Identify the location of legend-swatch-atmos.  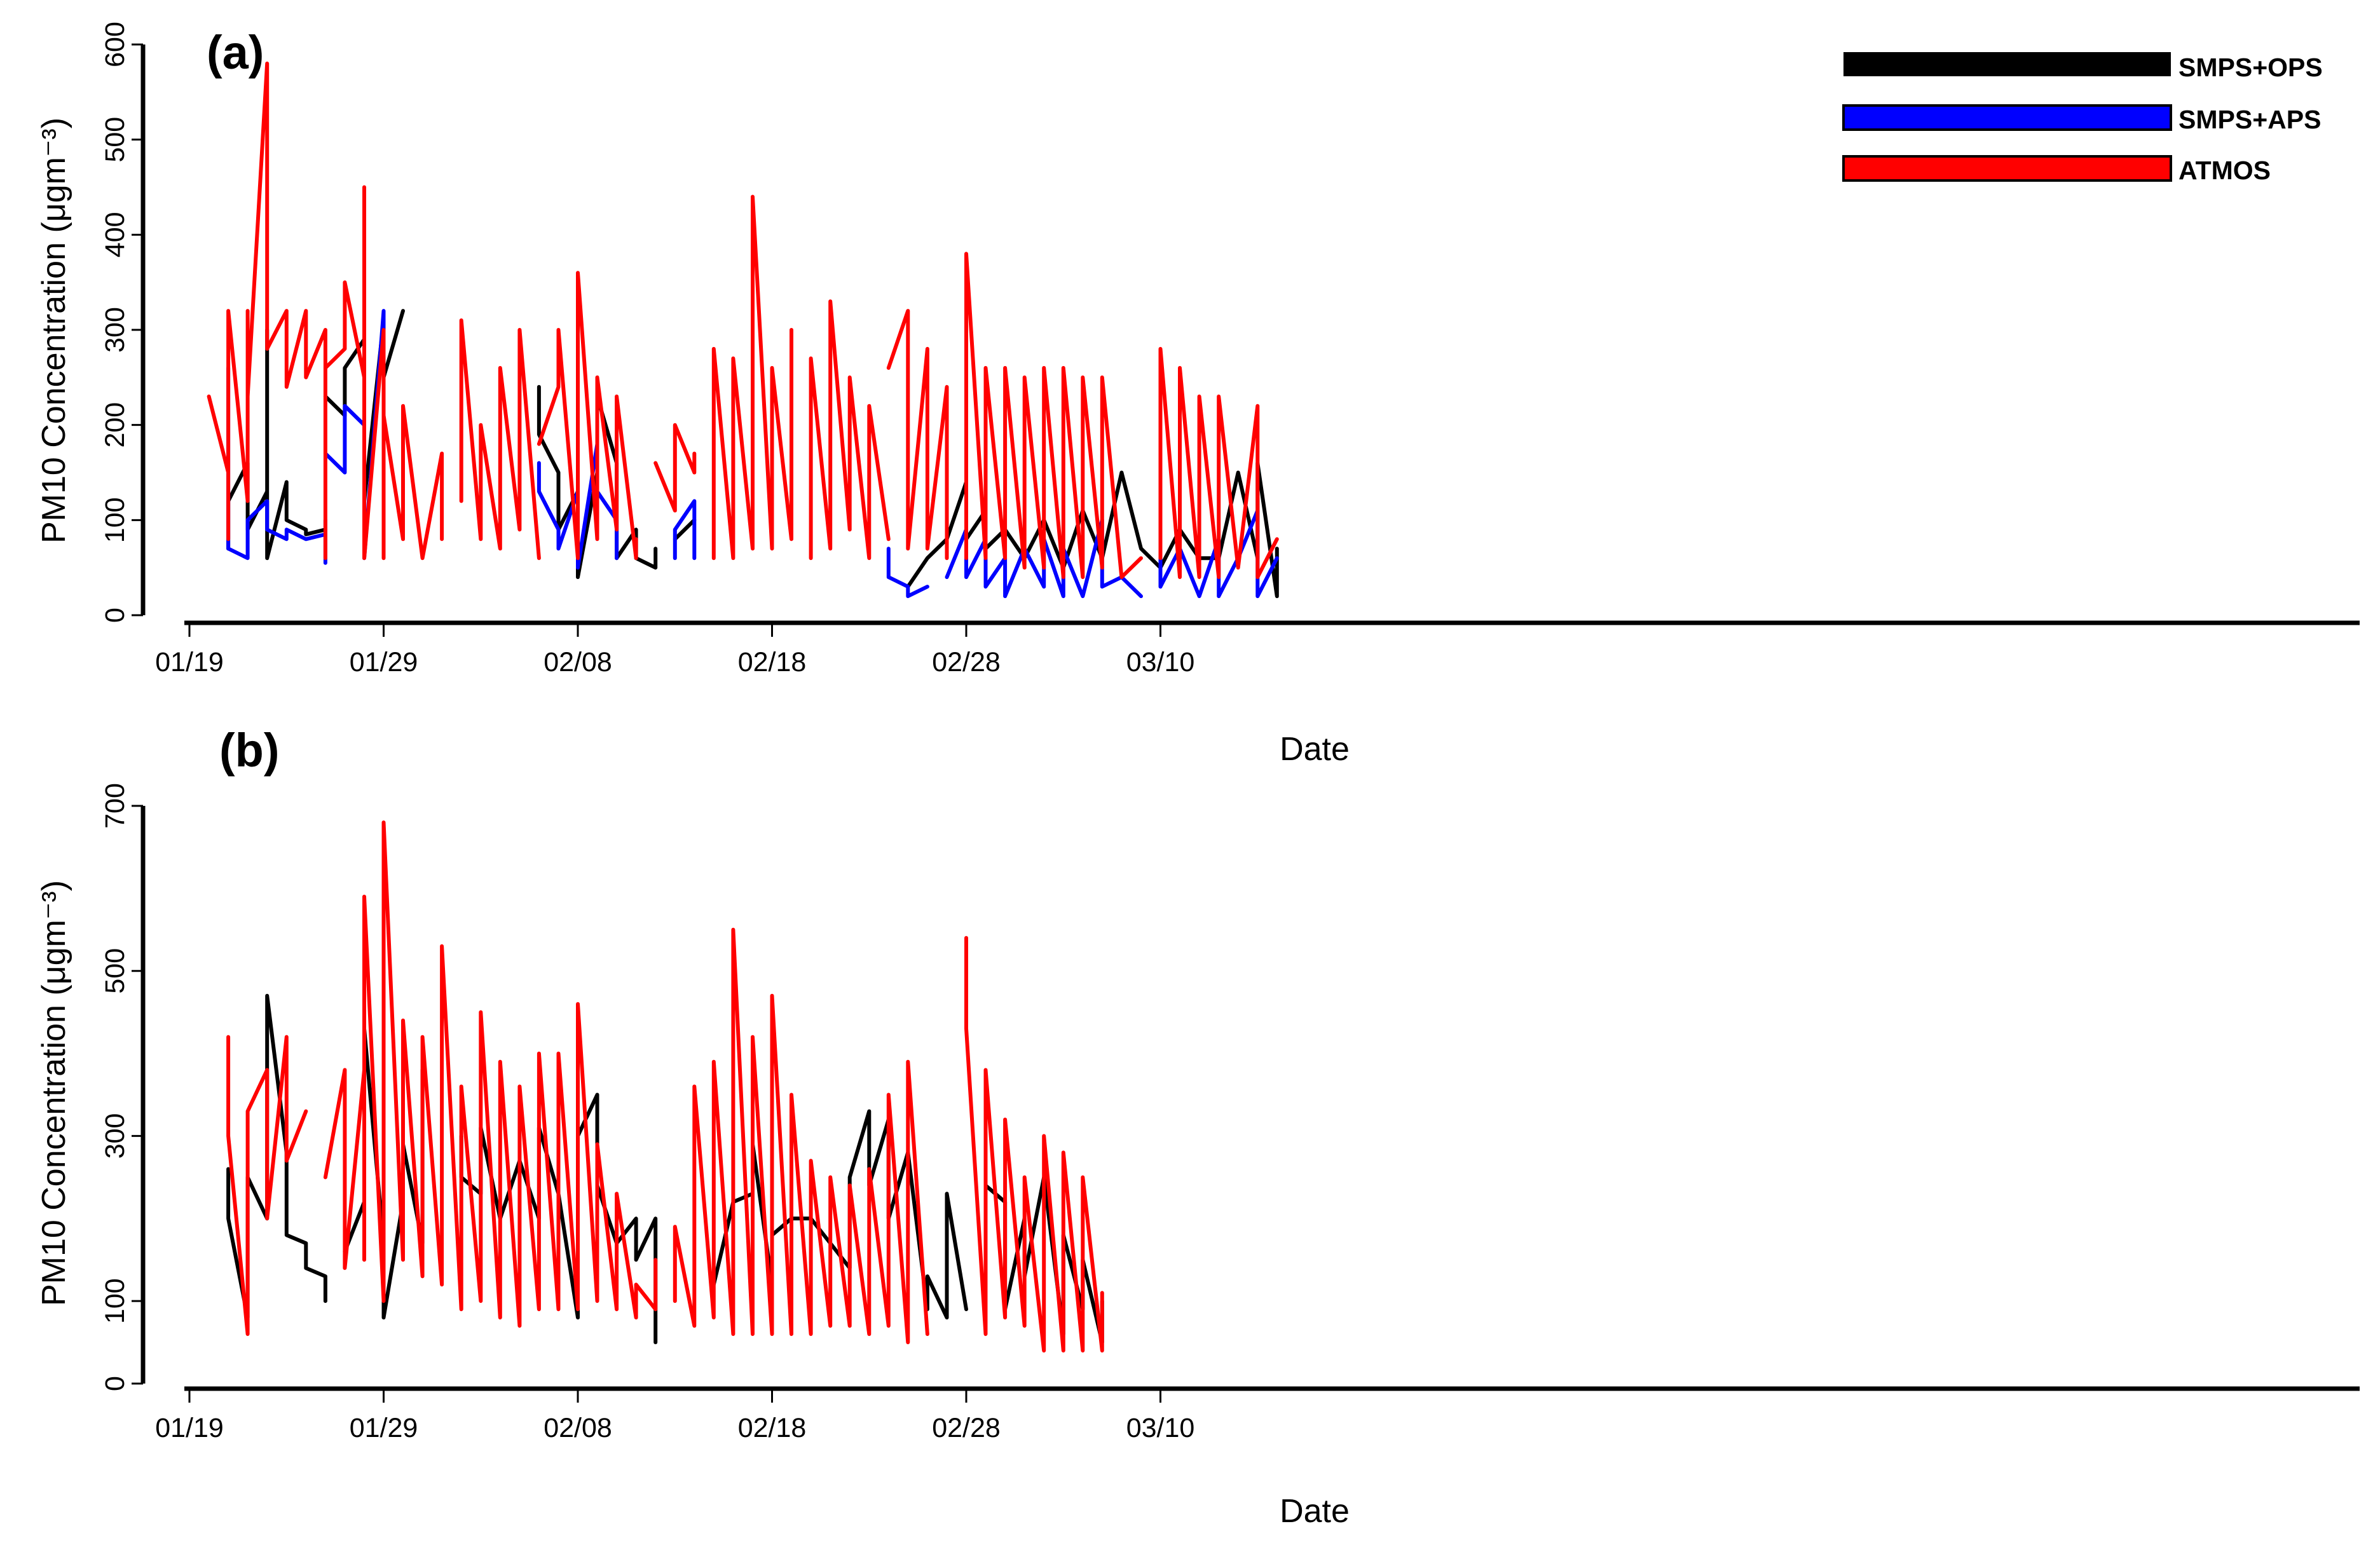
(2007, 168).